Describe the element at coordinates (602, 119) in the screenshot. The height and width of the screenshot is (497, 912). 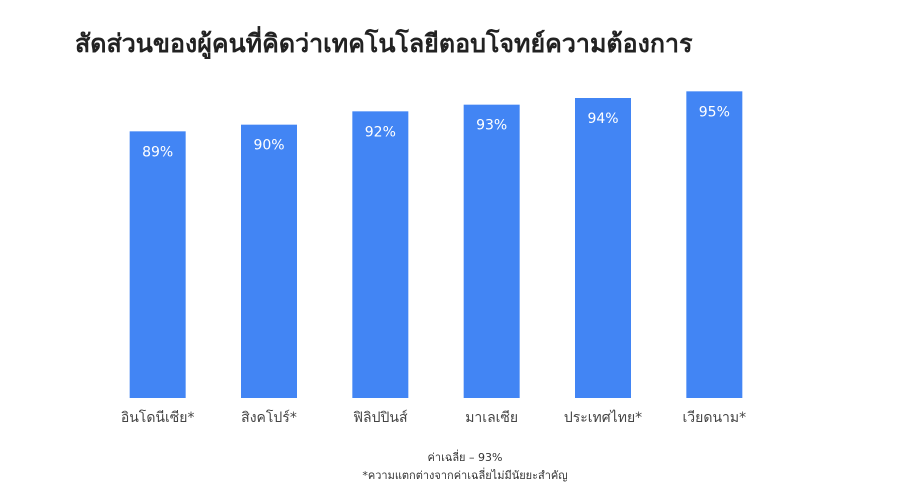
I see `value-label: 94%` at that location.